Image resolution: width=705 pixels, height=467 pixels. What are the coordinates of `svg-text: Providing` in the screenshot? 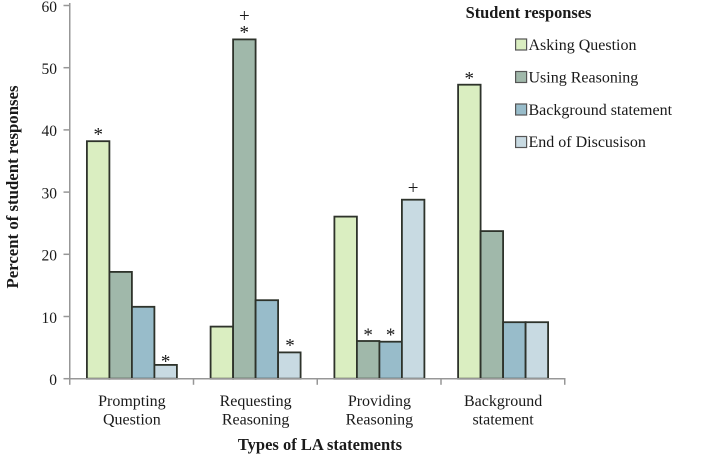 It's located at (379, 401).